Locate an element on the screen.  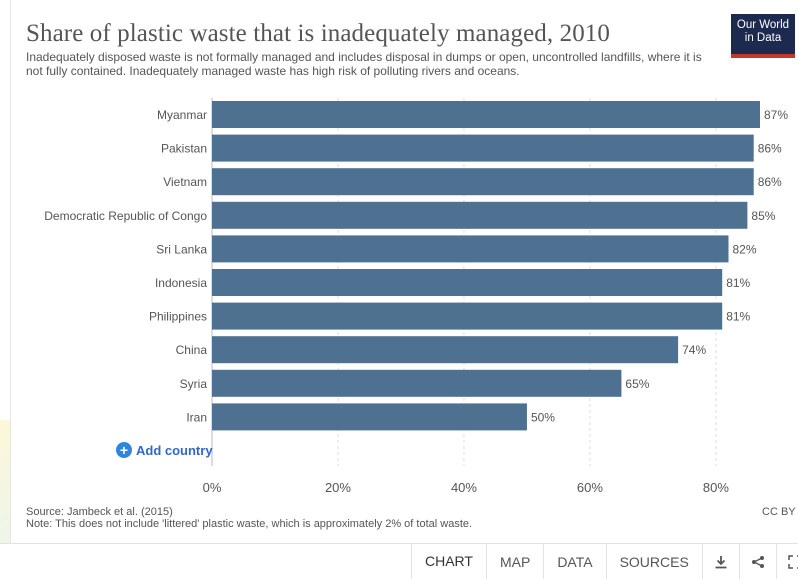
category-label: Philippines is located at coordinates (178, 317).